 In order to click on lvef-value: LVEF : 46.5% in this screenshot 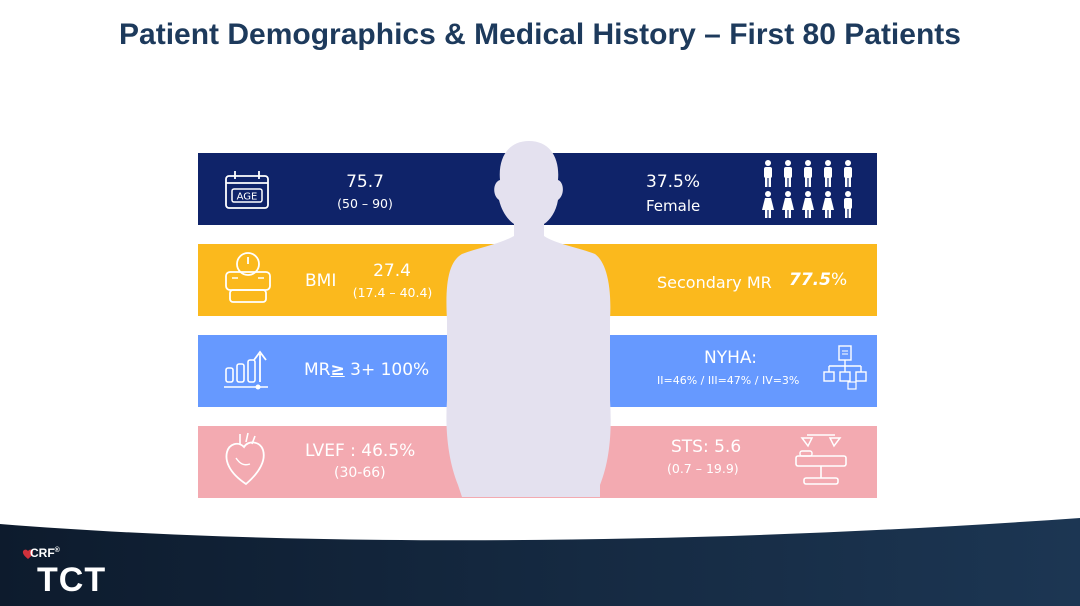, I will do `click(360, 451)`.